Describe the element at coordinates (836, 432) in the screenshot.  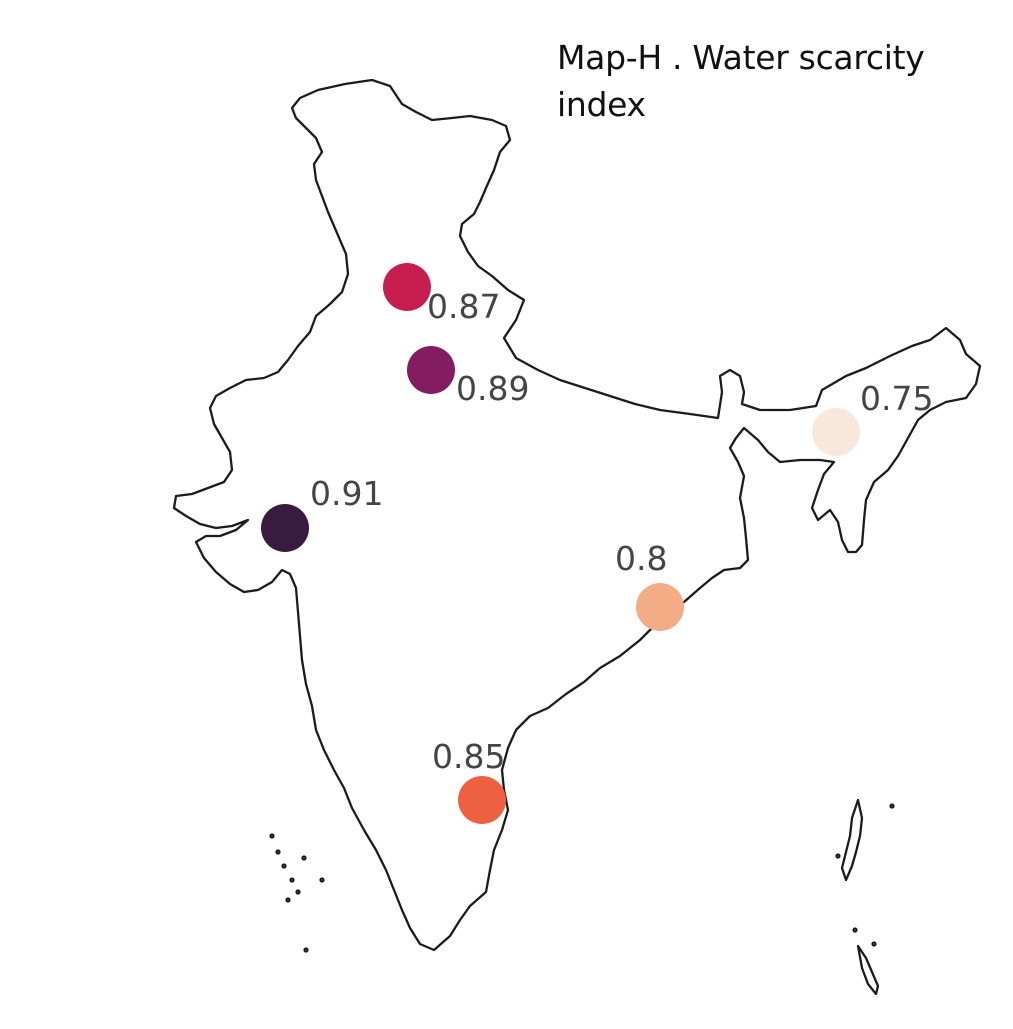
I see `marker-p4` at that location.